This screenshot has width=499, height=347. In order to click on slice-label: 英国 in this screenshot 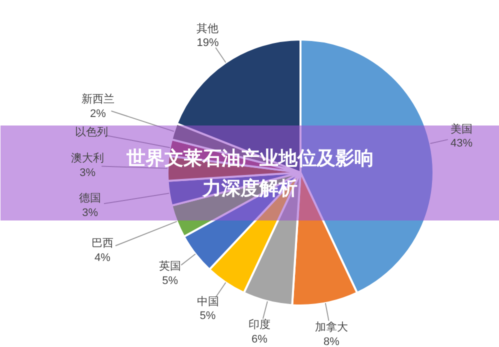, I will do `click(170, 265)`.